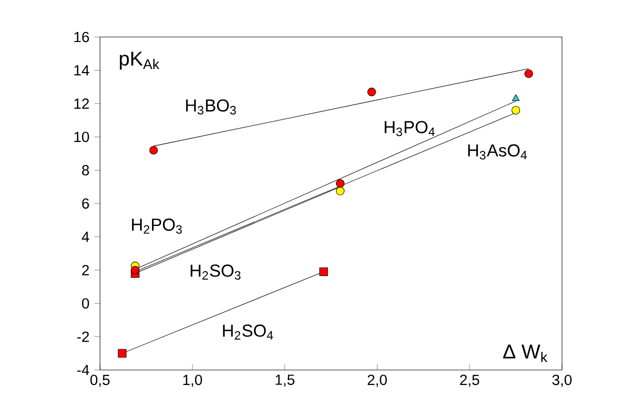  What do you see at coordinates (83, 370) in the screenshot?
I see `y-tick-label: -4` at bounding box center [83, 370].